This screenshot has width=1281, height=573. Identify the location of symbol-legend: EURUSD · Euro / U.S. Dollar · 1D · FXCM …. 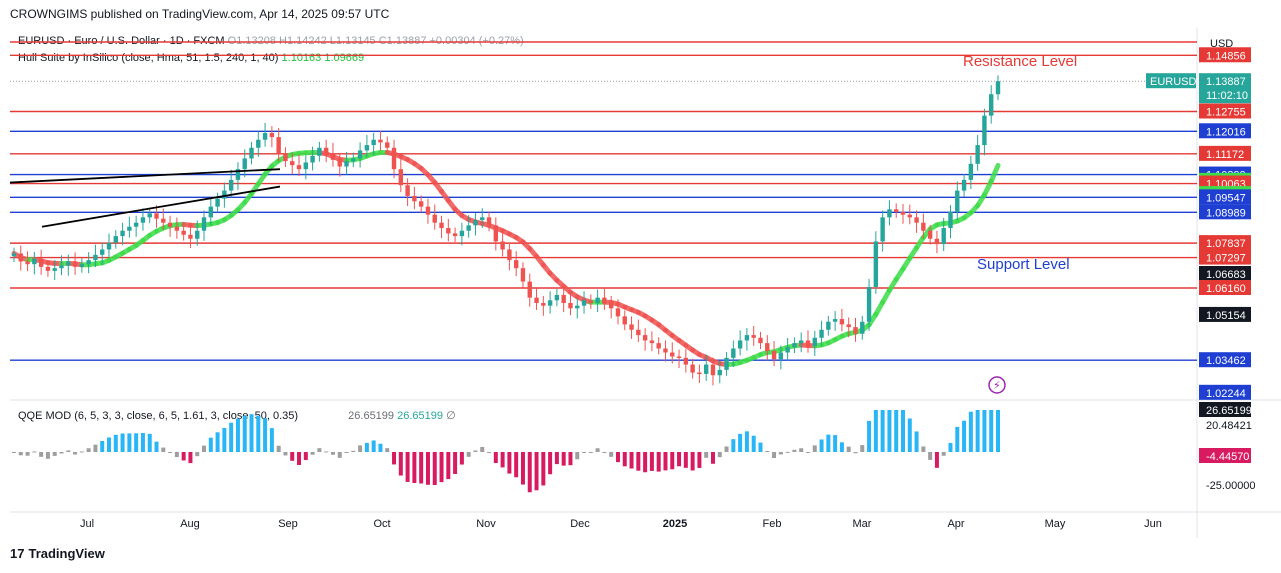
(271, 41).